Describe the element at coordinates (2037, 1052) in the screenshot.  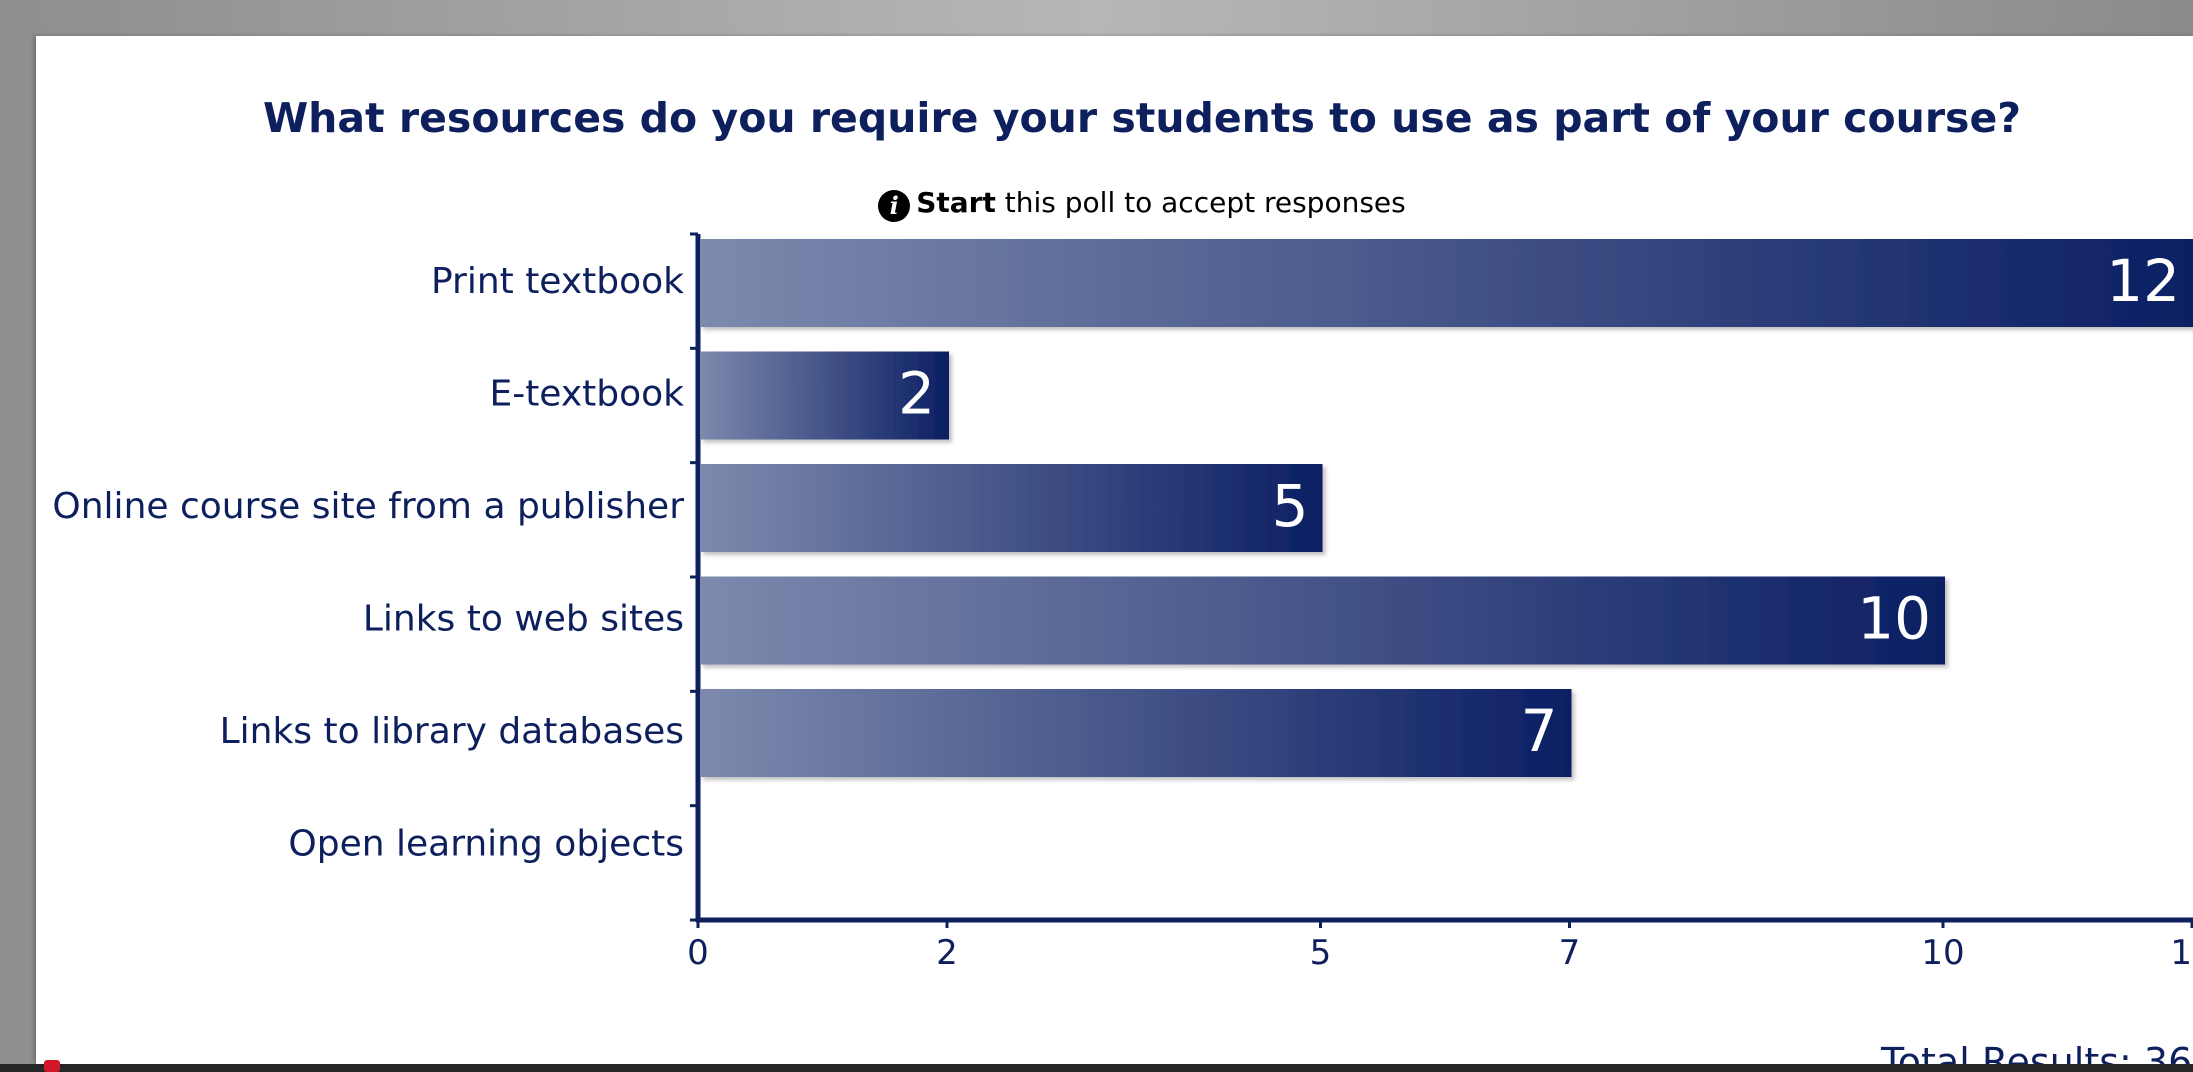
I see `total-results: Total Results: 36` at that location.